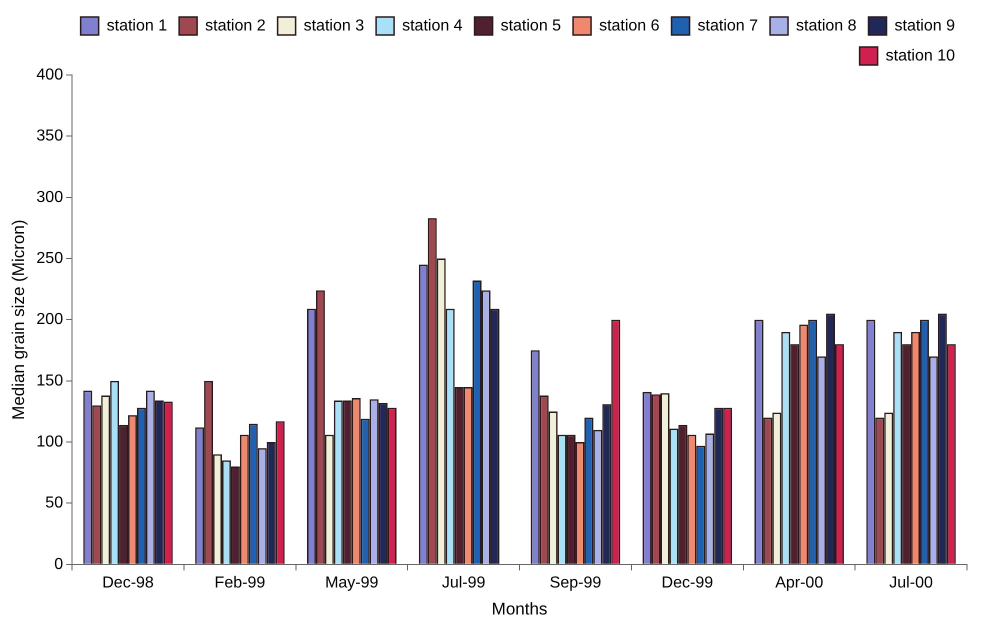  Describe the element at coordinates (576, 583) in the screenshot. I see `x-tick-label: Sep-99` at that location.